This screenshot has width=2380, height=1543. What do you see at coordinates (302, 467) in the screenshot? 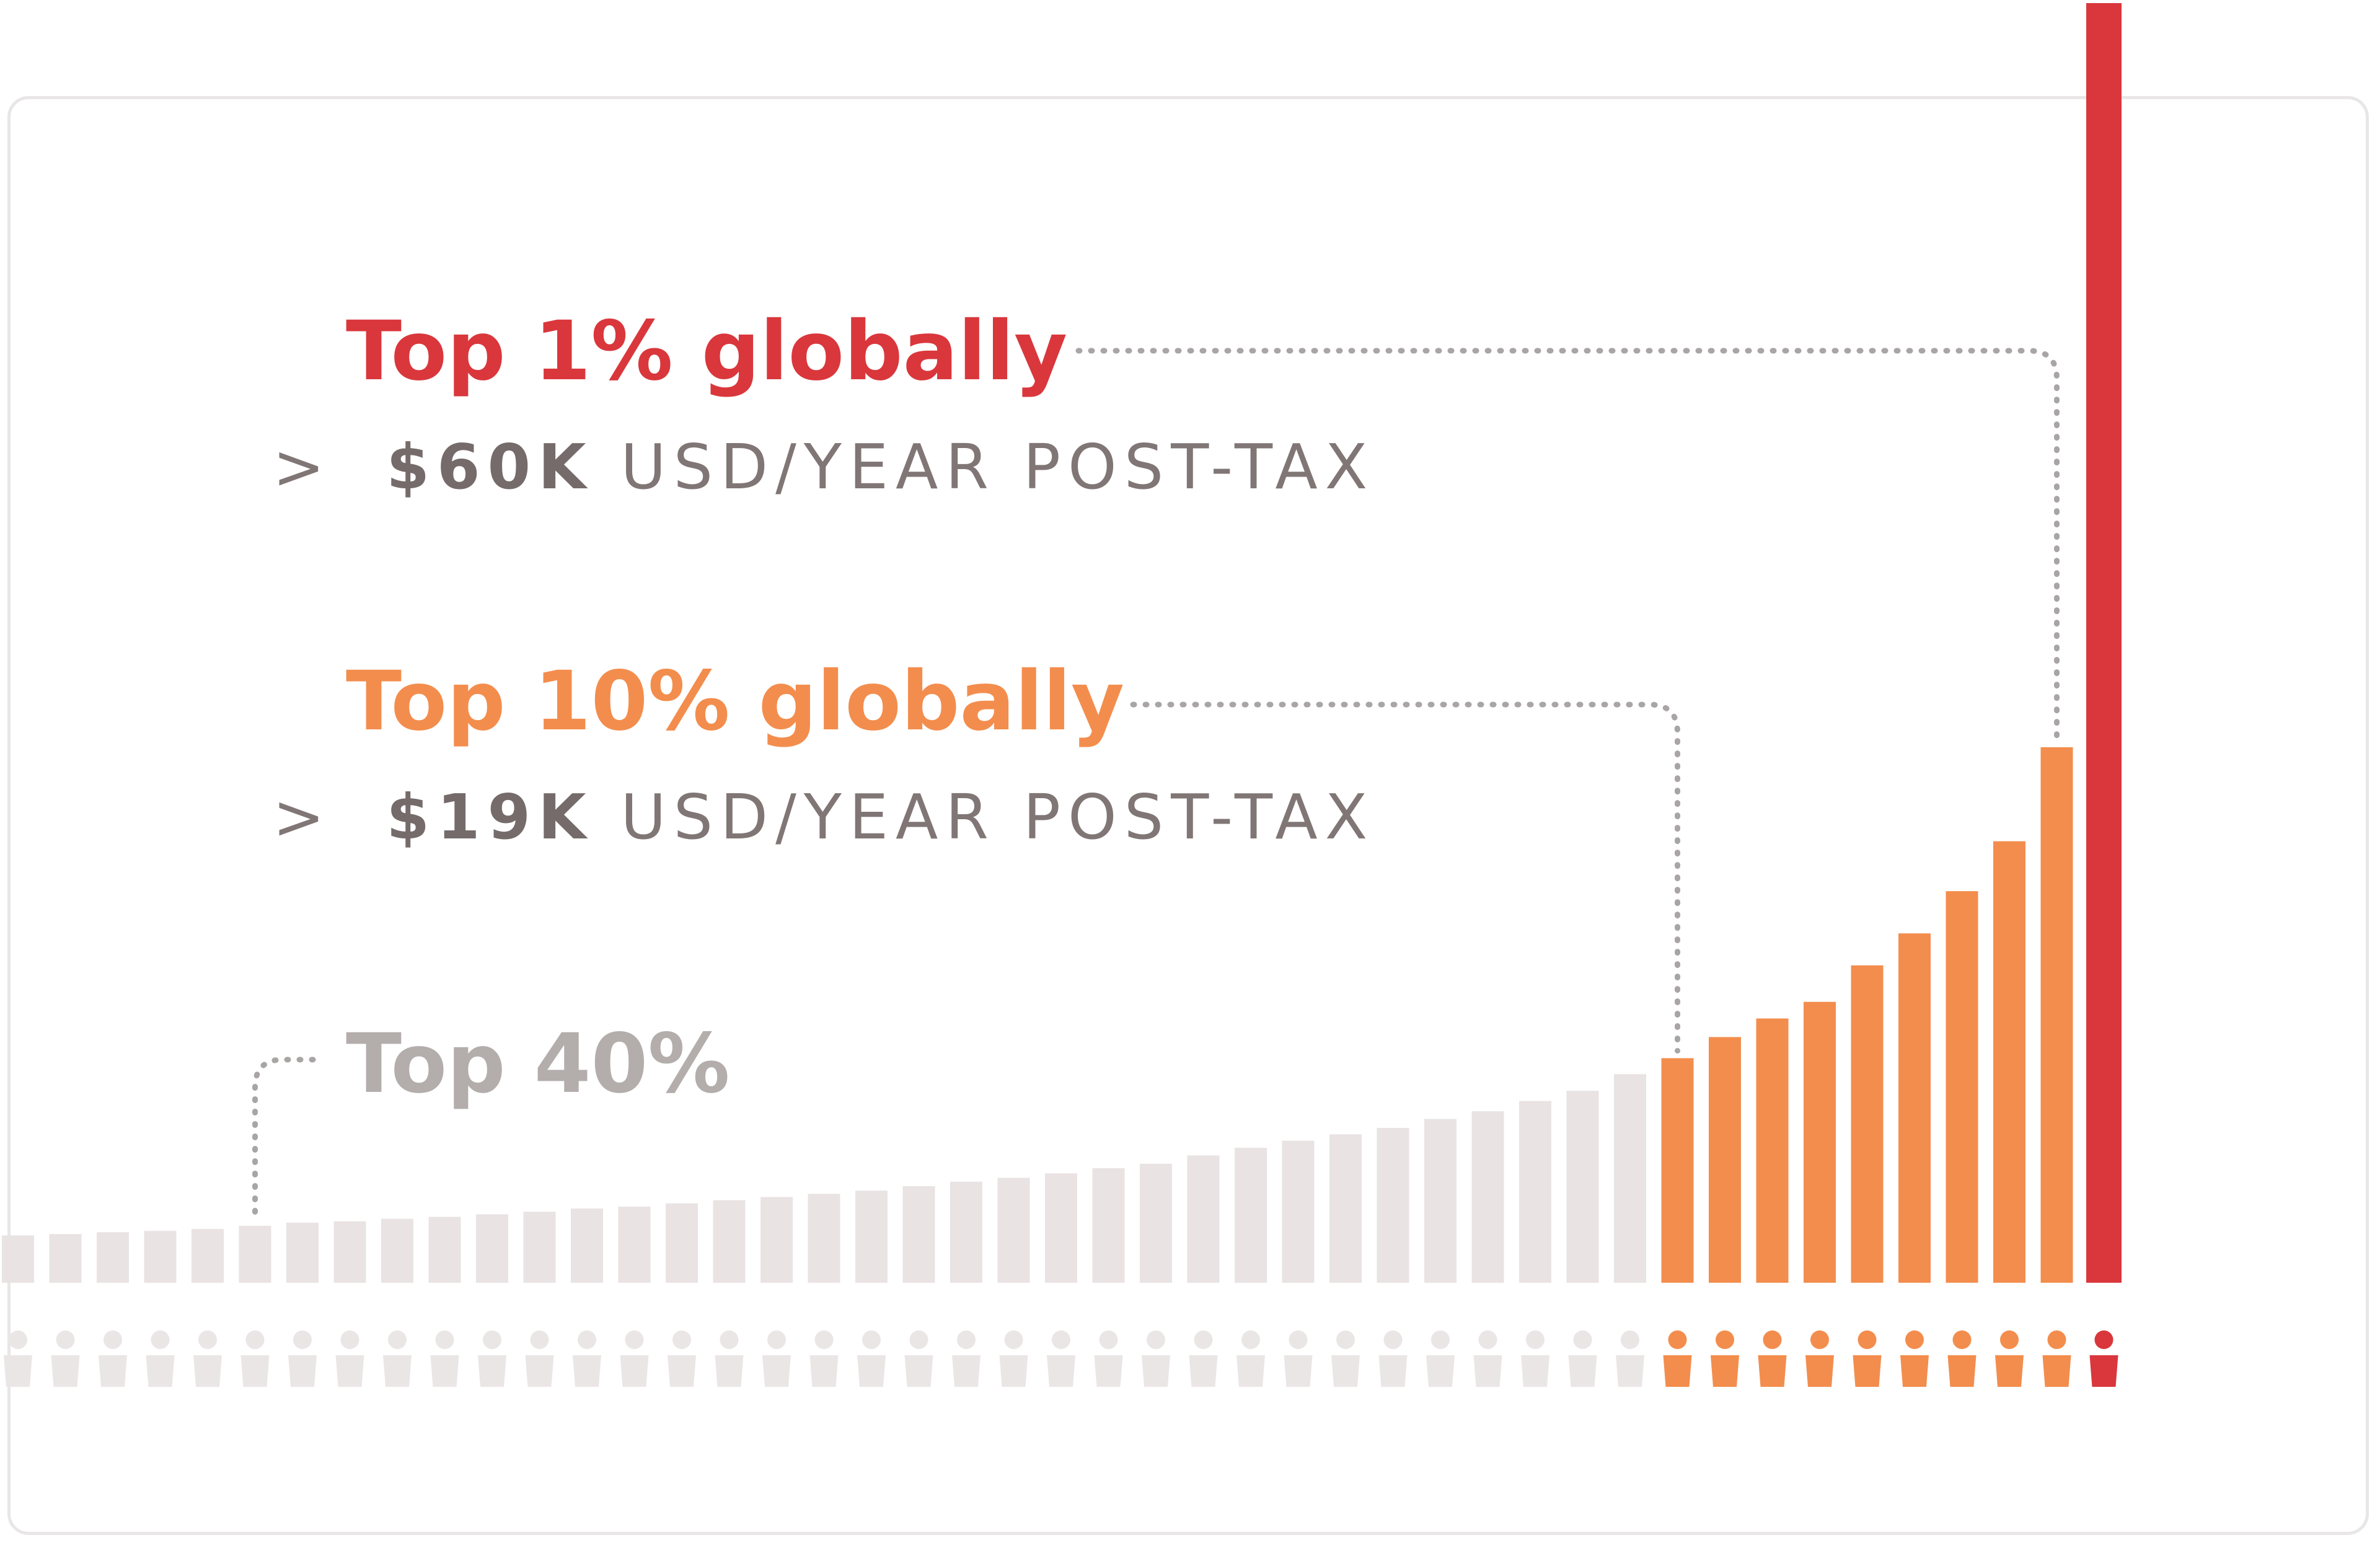
I see `top1-prefix: >` at bounding box center [302, 467].